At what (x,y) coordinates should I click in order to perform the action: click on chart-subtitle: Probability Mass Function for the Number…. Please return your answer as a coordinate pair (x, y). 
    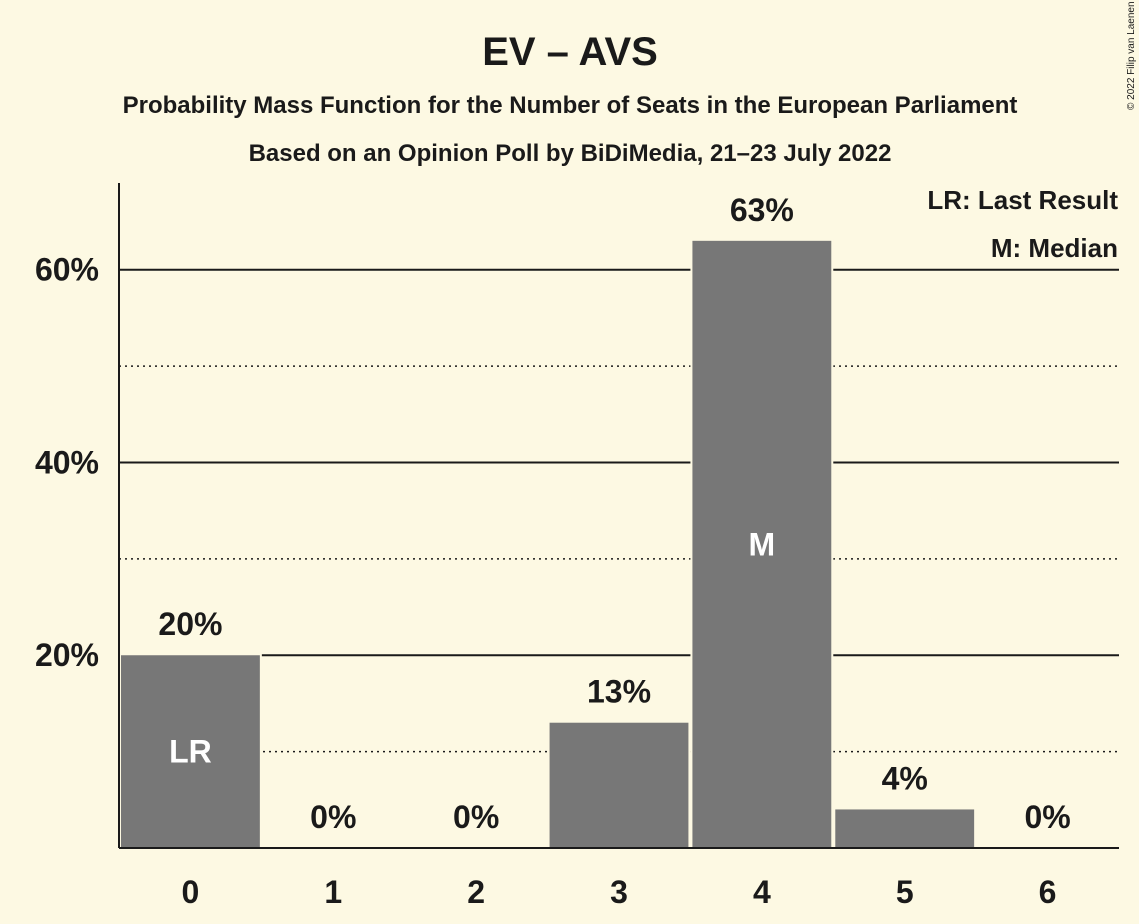
    Looking at the image, I should click on (570, 105).